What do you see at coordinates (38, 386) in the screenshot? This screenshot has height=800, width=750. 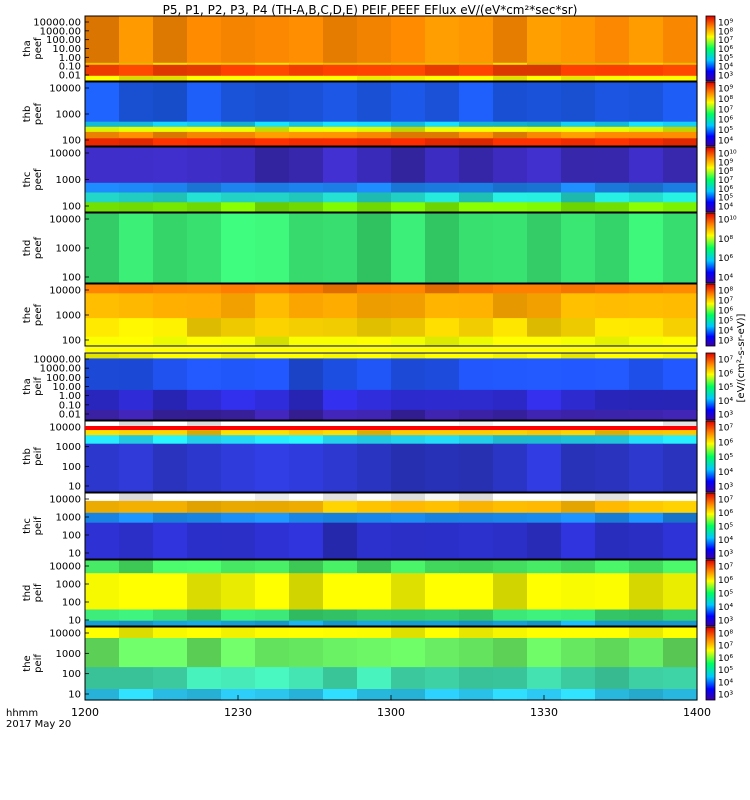 I see `panel-label-quantity: peif` at bounding box center [38, 386].